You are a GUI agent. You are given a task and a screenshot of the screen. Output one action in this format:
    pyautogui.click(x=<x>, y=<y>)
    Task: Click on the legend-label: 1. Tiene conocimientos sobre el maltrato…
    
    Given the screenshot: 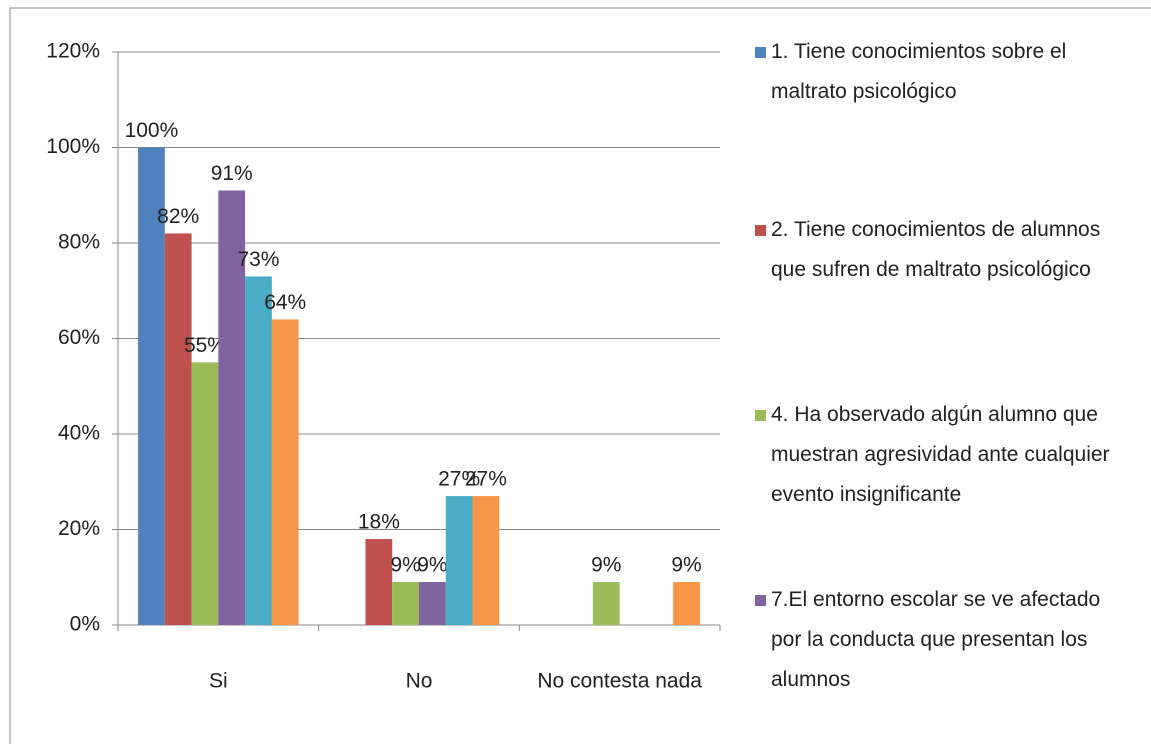 What is the action you would take?
    pyautogui.click(x=919, y=71)
    